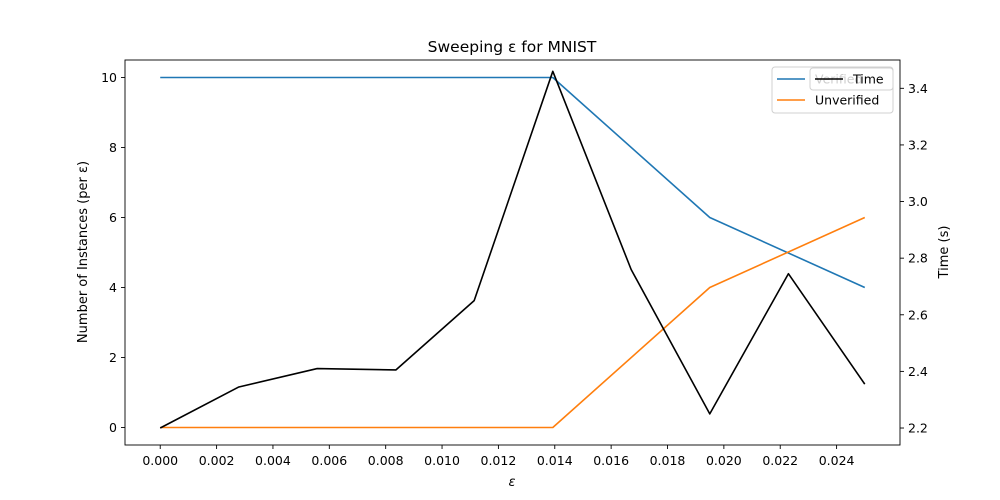  I want to click on legend-label-unverified: Unverified, so click(847, 100).